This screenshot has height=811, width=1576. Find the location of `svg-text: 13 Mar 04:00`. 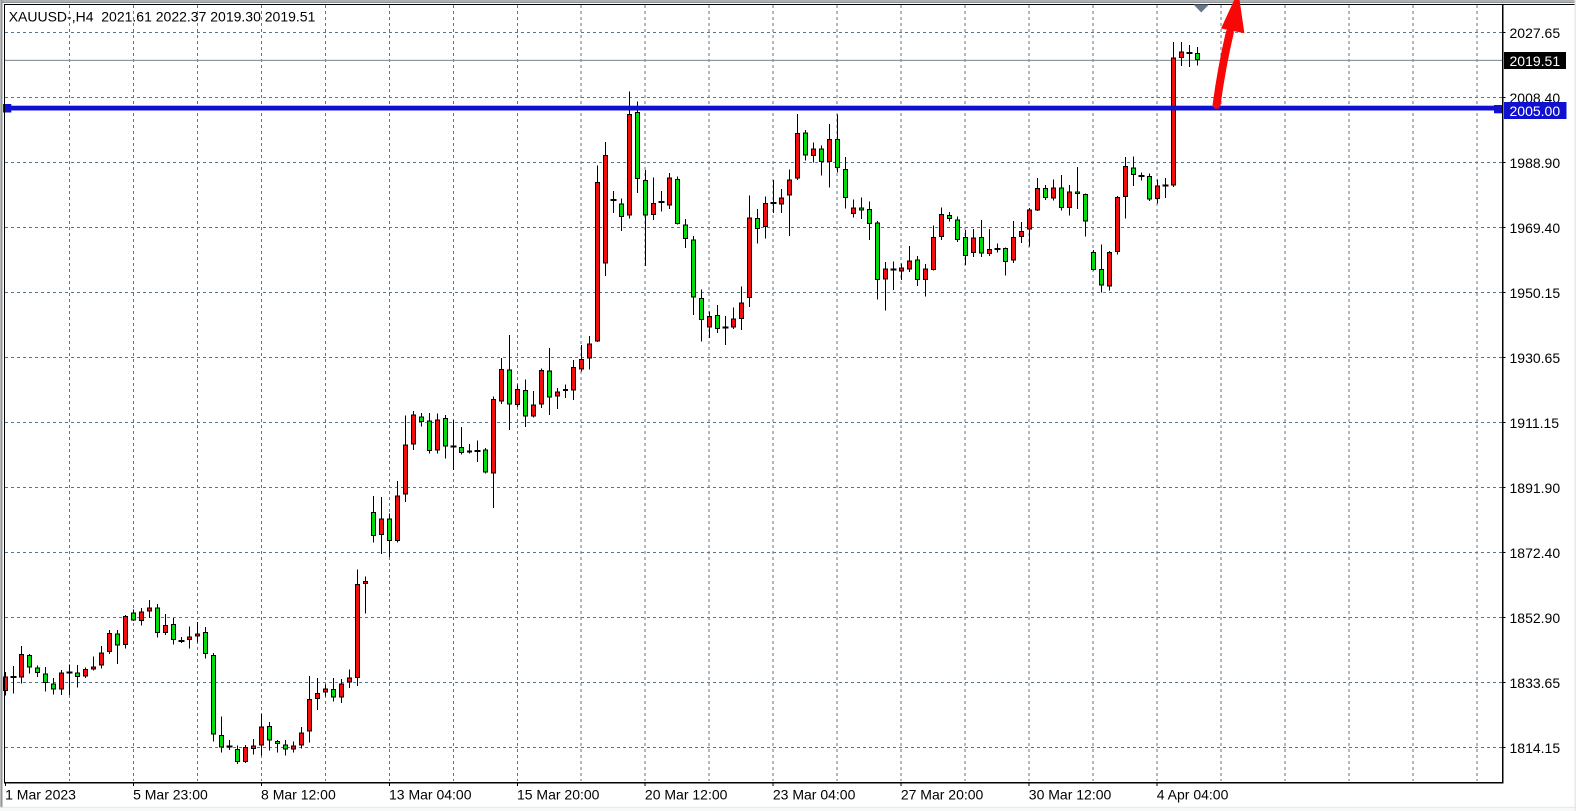

svg-text: 13 Mar 04:00 is located at coordinates (430, 795).